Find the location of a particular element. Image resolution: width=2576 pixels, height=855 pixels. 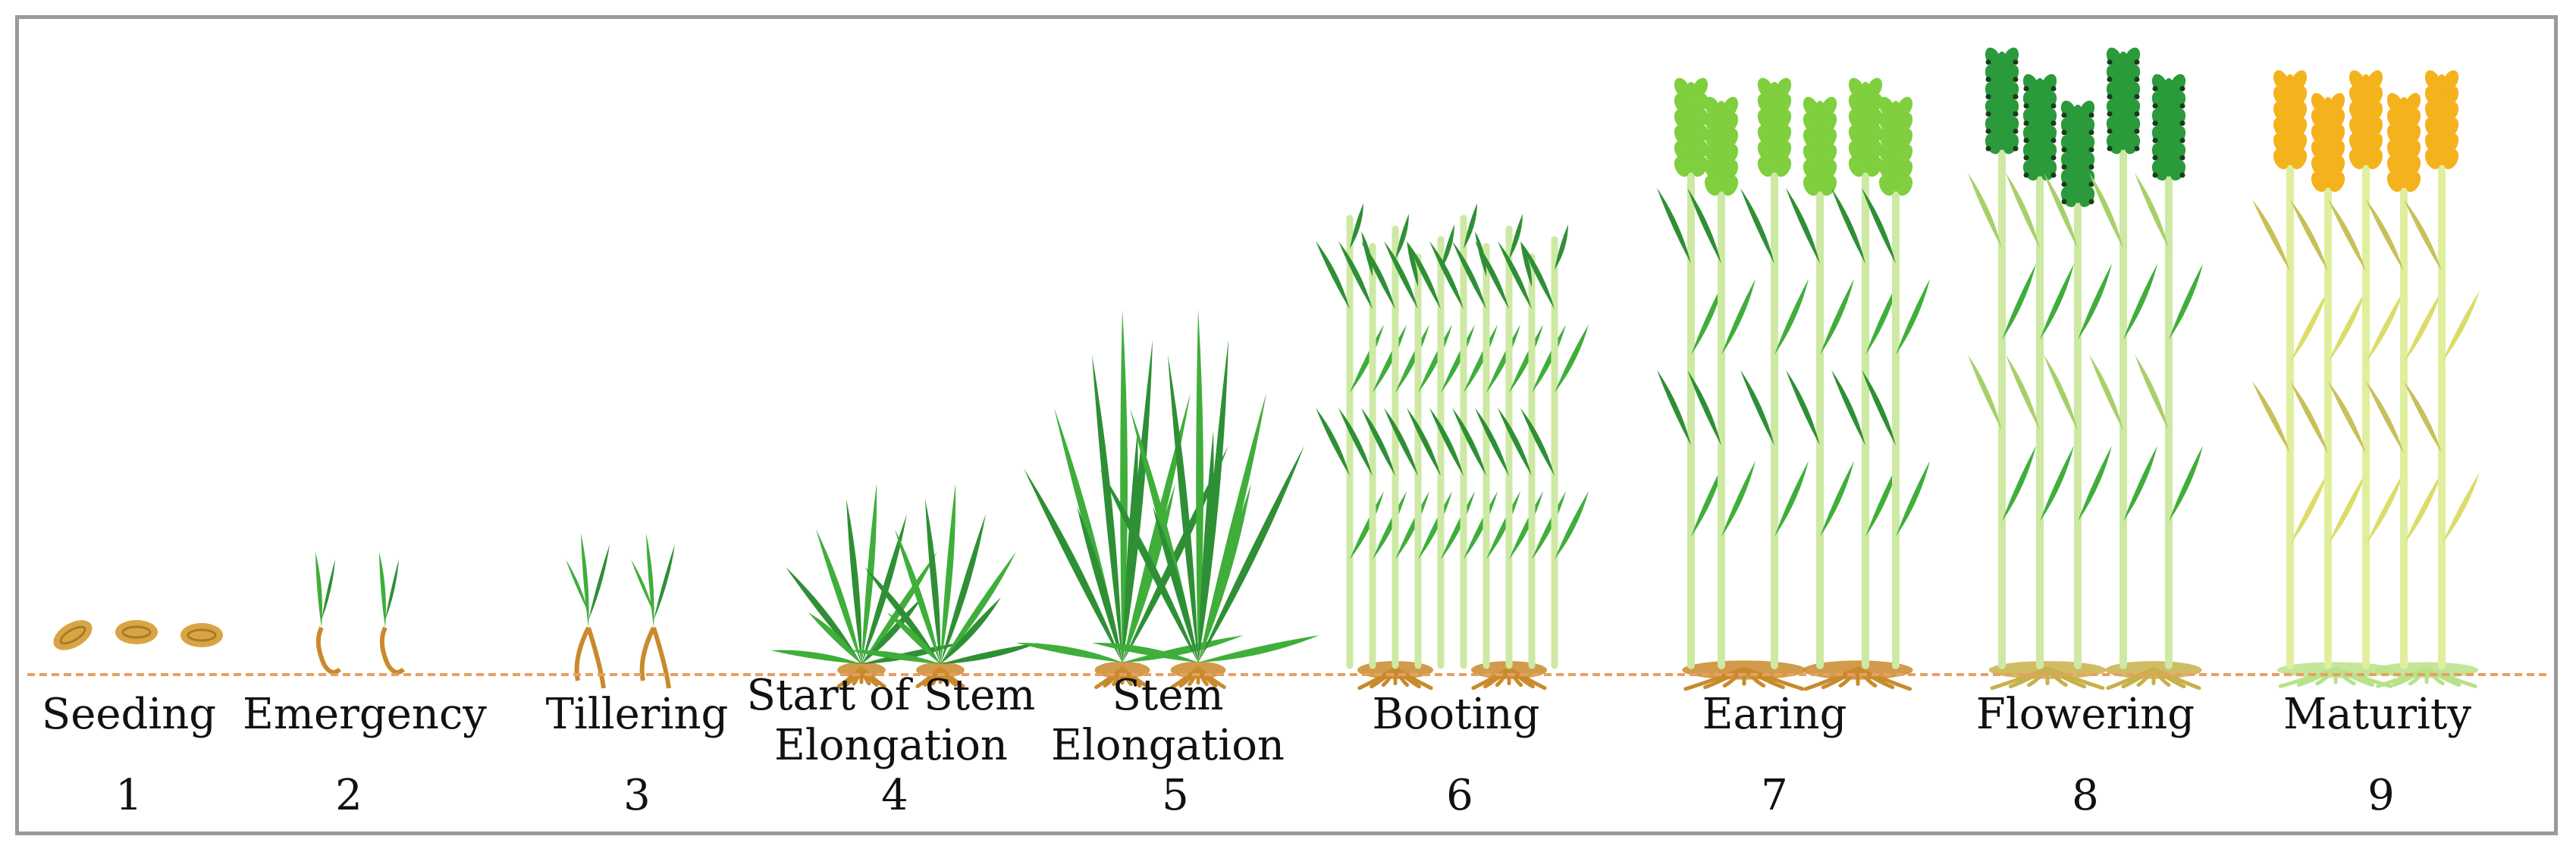

stage-label-flowering: Flowering is located at coordinates (2085, 714).